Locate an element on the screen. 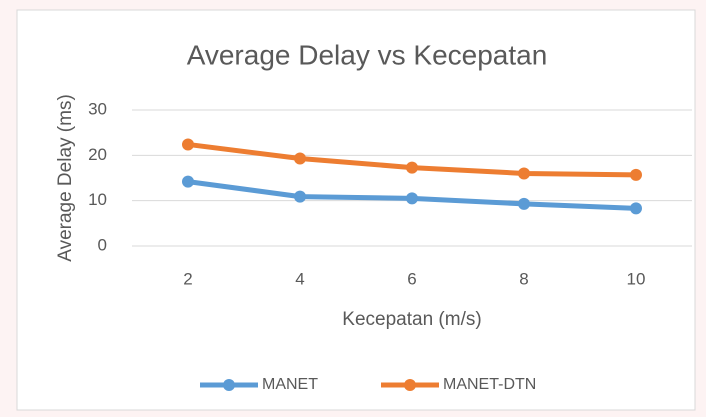 The image size is (706, 417). y-tick-label: 10 is located at coordinates (97, 199).